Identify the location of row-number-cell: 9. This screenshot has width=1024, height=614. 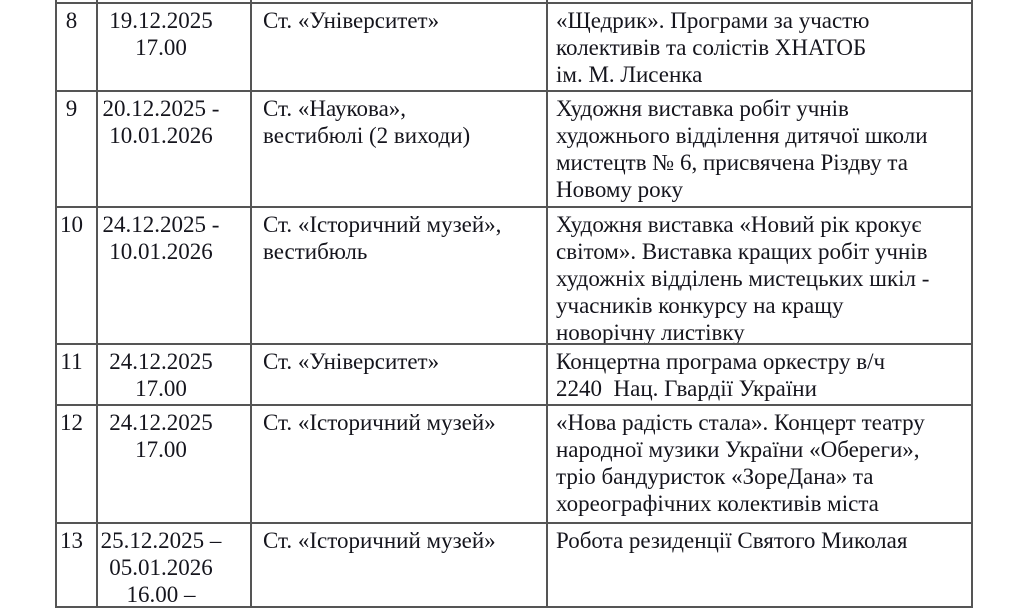
(77, 149).